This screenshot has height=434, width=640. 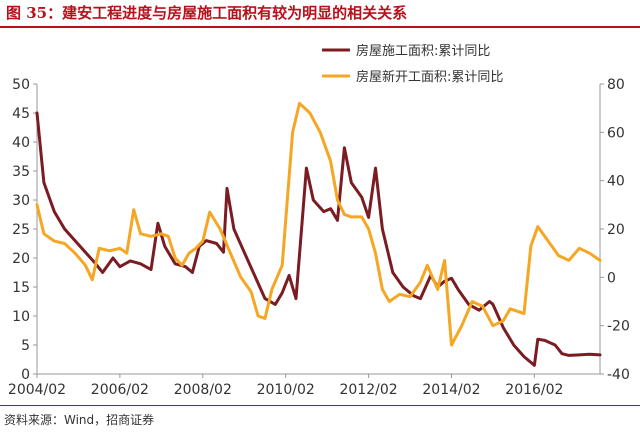 I want to click on source-note: 资料来源：Wind，招商证券, so click(x=79, y=420).